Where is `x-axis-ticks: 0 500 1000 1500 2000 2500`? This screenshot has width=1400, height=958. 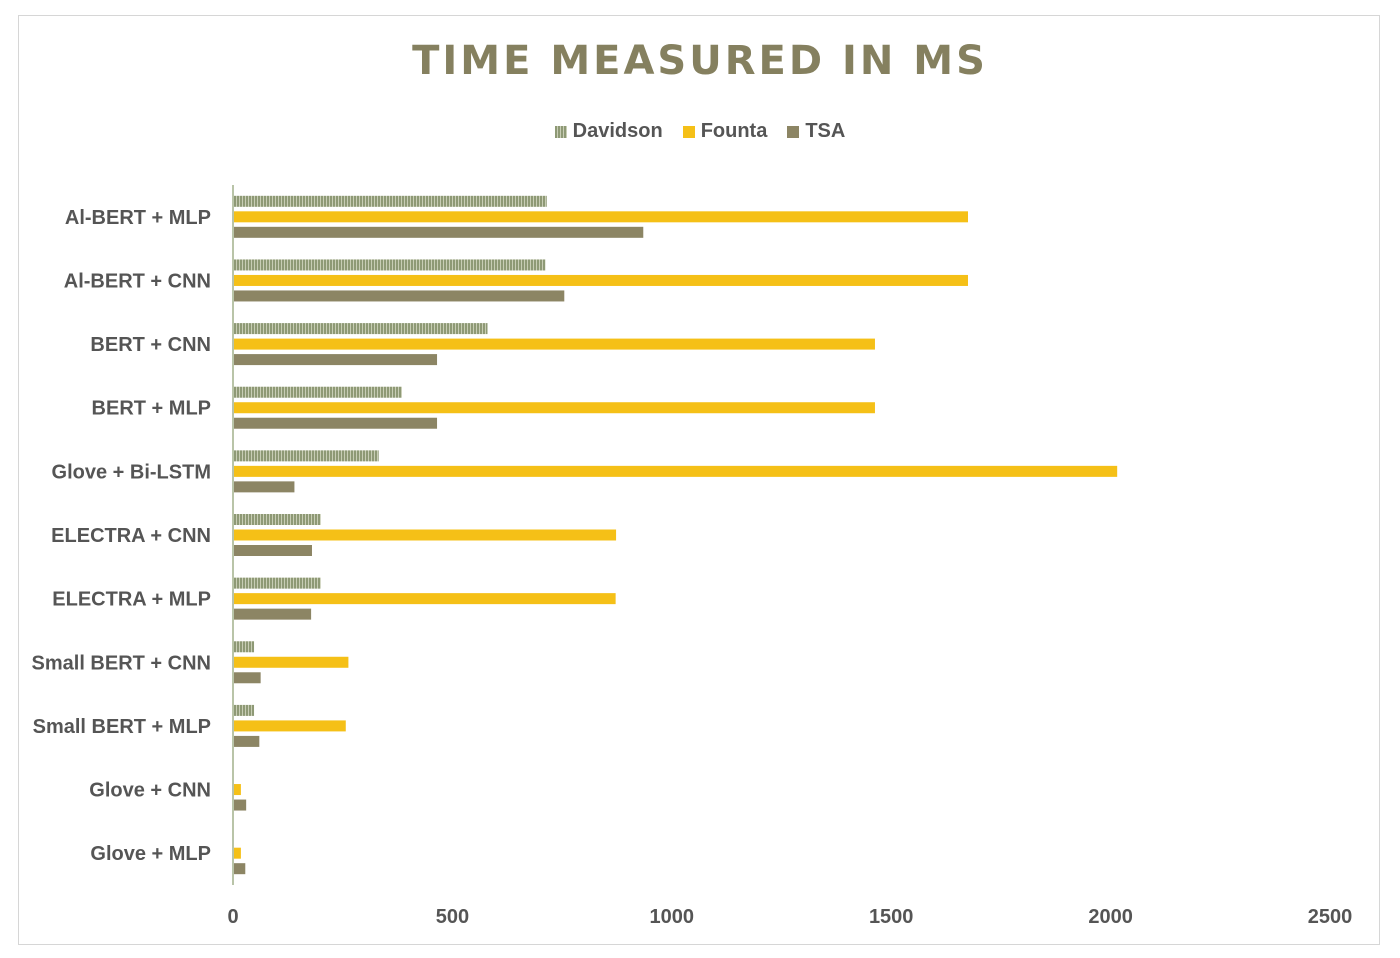
x-axis-ticks: 0 500 1000 1500 2000 2500 is located at coordinates (789, 917).